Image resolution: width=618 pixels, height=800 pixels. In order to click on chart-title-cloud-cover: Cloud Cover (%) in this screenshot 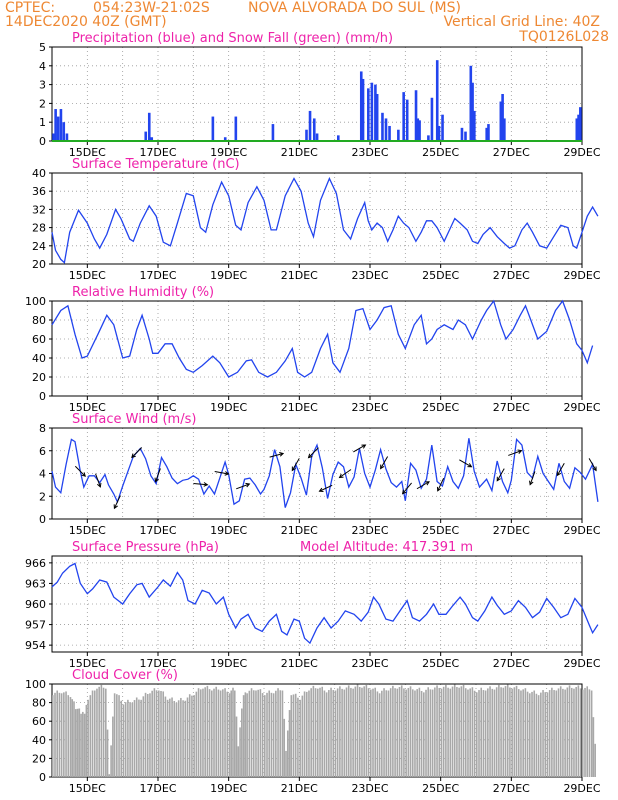, I will do `click(125, 675)`.